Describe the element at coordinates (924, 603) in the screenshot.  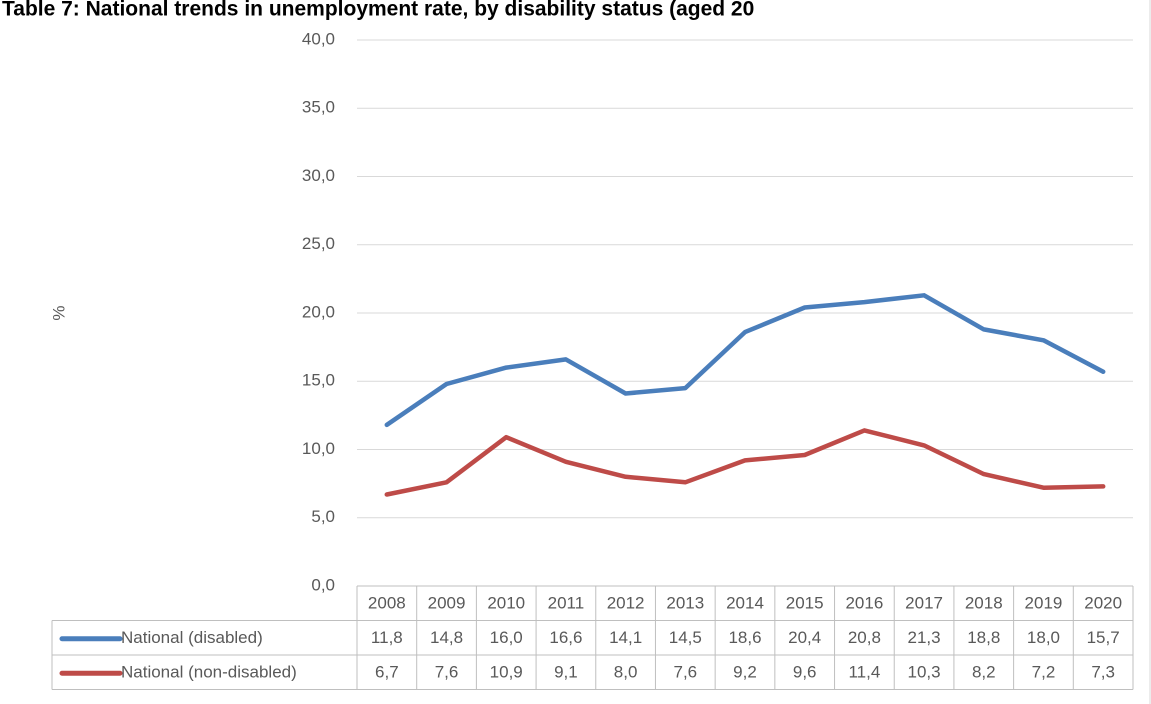
I see `x-tick-label: 2017` at that location.